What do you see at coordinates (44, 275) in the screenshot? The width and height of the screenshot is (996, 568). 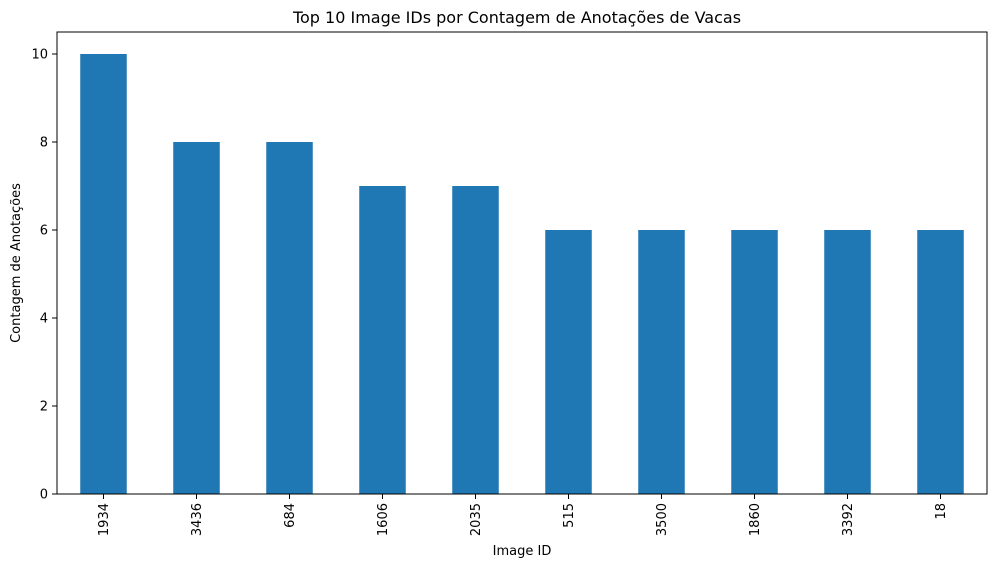 I see `y-axis-ticks: 0 2 4 6 8 10` at bounding box center [44, 275].